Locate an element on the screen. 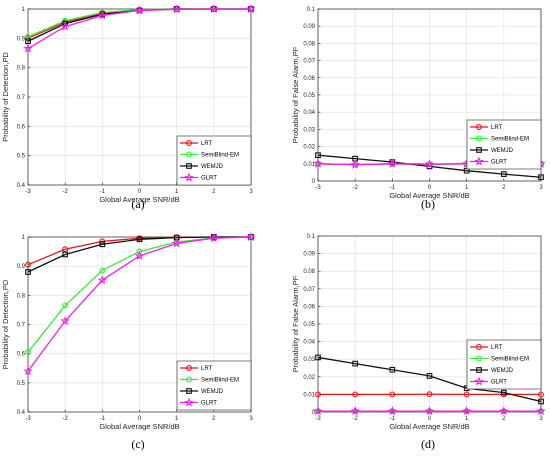 This screenshot has width=550, height=459. legend-entry: WEMJD is located at coordinates (212, 167).